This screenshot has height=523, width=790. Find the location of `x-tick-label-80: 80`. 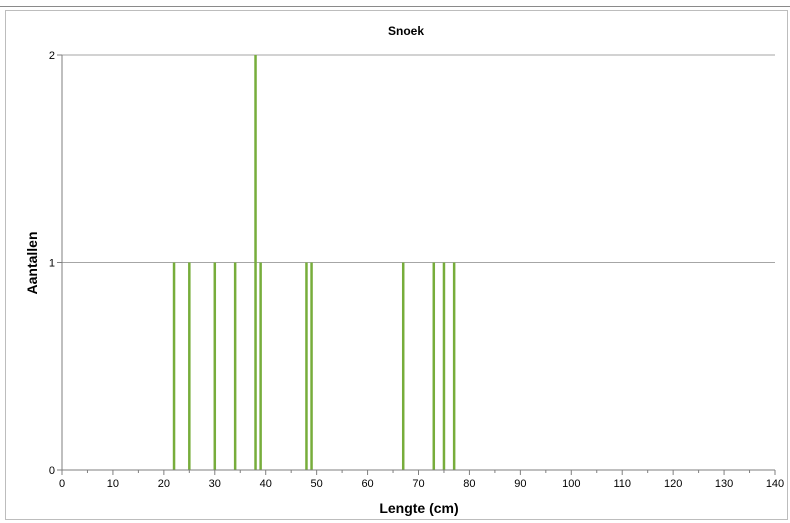

x-tick-label-80: 80 is located at coordinates (469, 484).